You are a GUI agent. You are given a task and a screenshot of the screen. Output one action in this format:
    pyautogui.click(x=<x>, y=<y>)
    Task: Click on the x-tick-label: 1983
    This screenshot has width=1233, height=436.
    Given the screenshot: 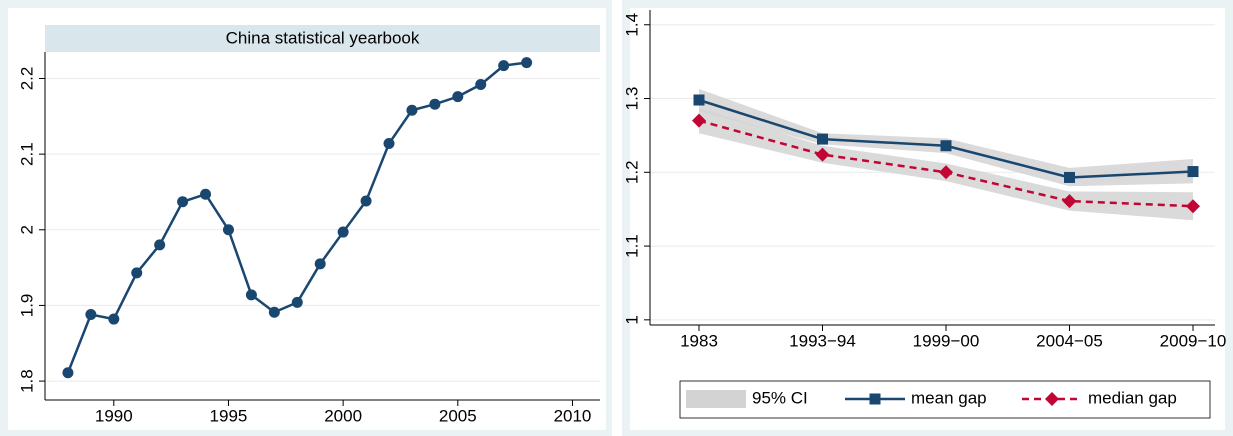 What is the action you would take?
    pyautogui.click(x=699, y=340)
    